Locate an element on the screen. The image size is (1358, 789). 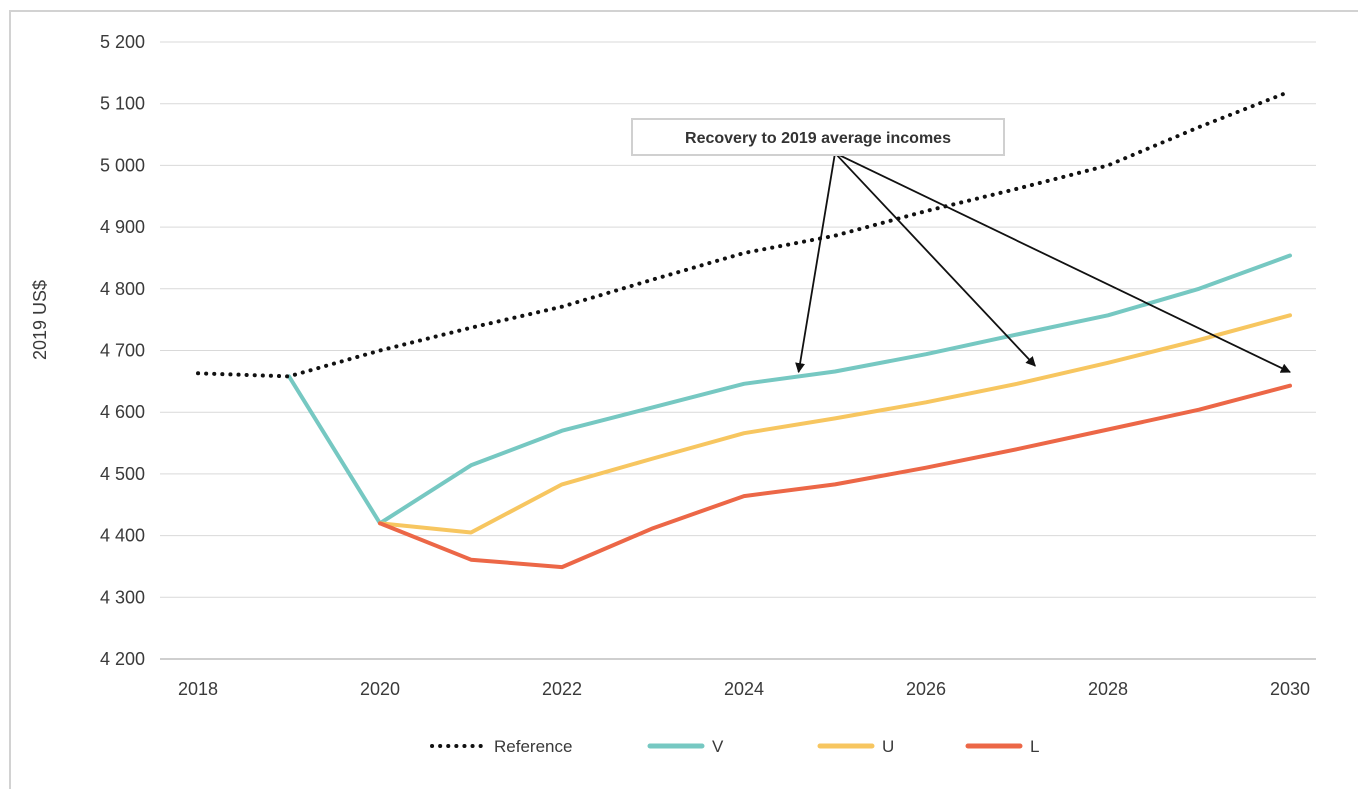
y-tick-label: 4 800 is located at coordinates (122, 289).